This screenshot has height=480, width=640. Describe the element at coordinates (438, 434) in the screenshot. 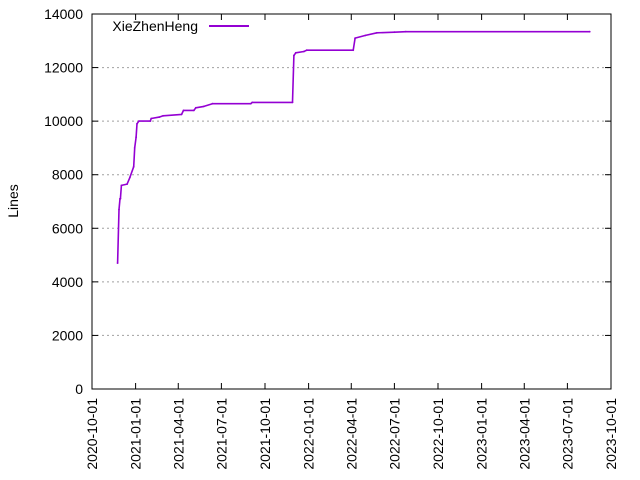

I see `x-tick-label: 2022-10-01` at that location.